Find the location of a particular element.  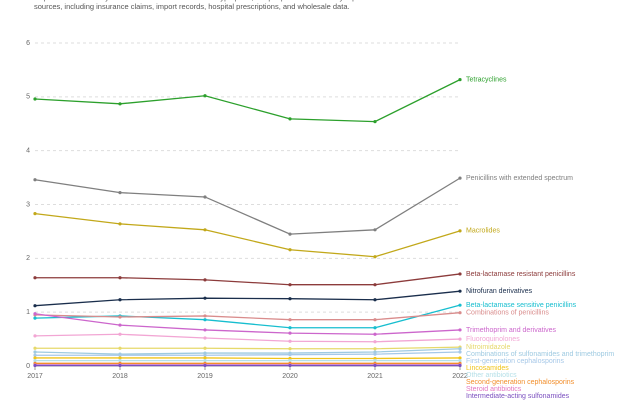

y-tick-label: 4 is located at coordinates (28, 151).